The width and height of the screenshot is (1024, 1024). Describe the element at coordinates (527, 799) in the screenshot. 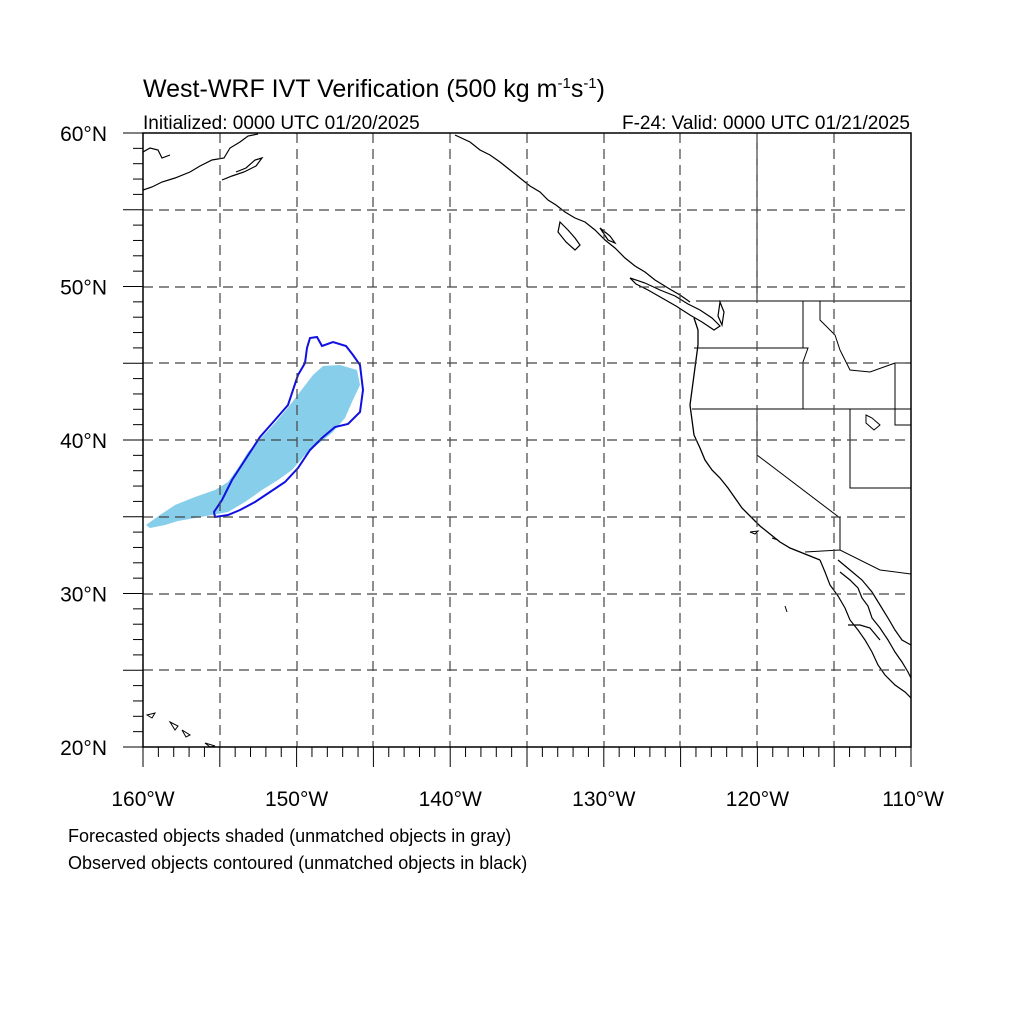

I see `longitude-labels: 160°W 150°W 140°W 130°W 120°W 110°W` at that location.